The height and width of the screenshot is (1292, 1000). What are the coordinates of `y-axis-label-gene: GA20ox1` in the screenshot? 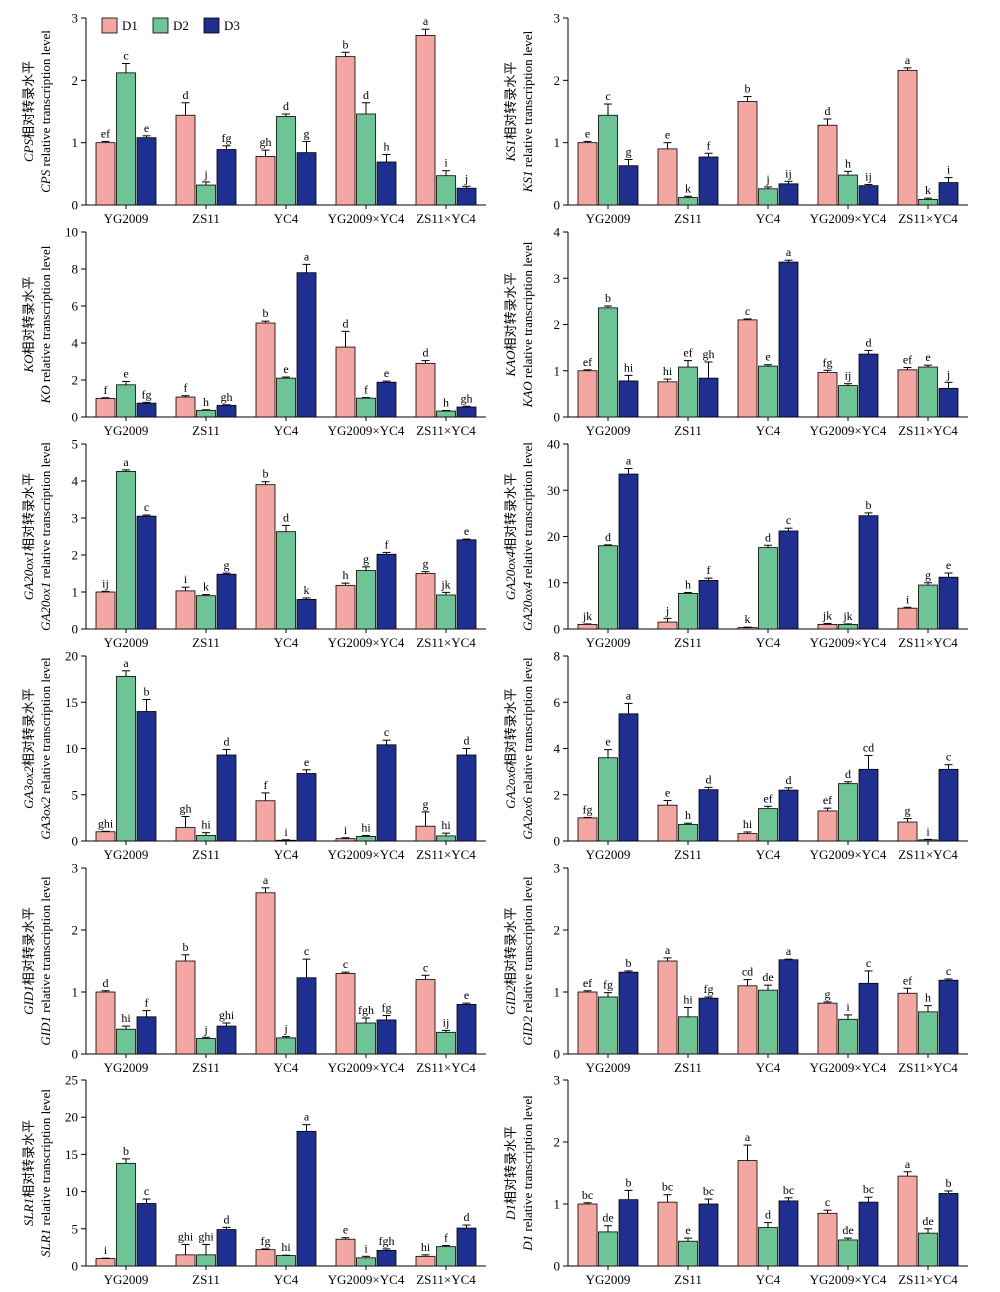 It's located at (45, 606).